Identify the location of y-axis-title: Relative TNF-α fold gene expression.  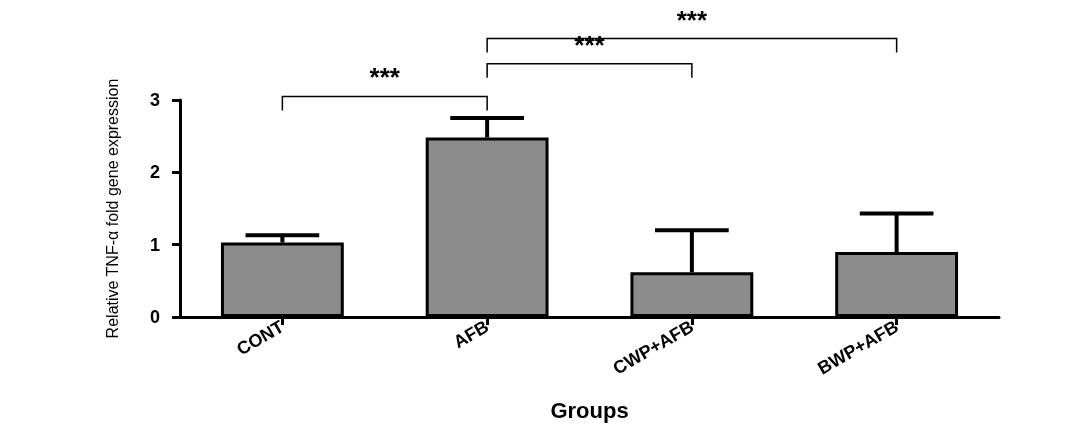
(112, 208).